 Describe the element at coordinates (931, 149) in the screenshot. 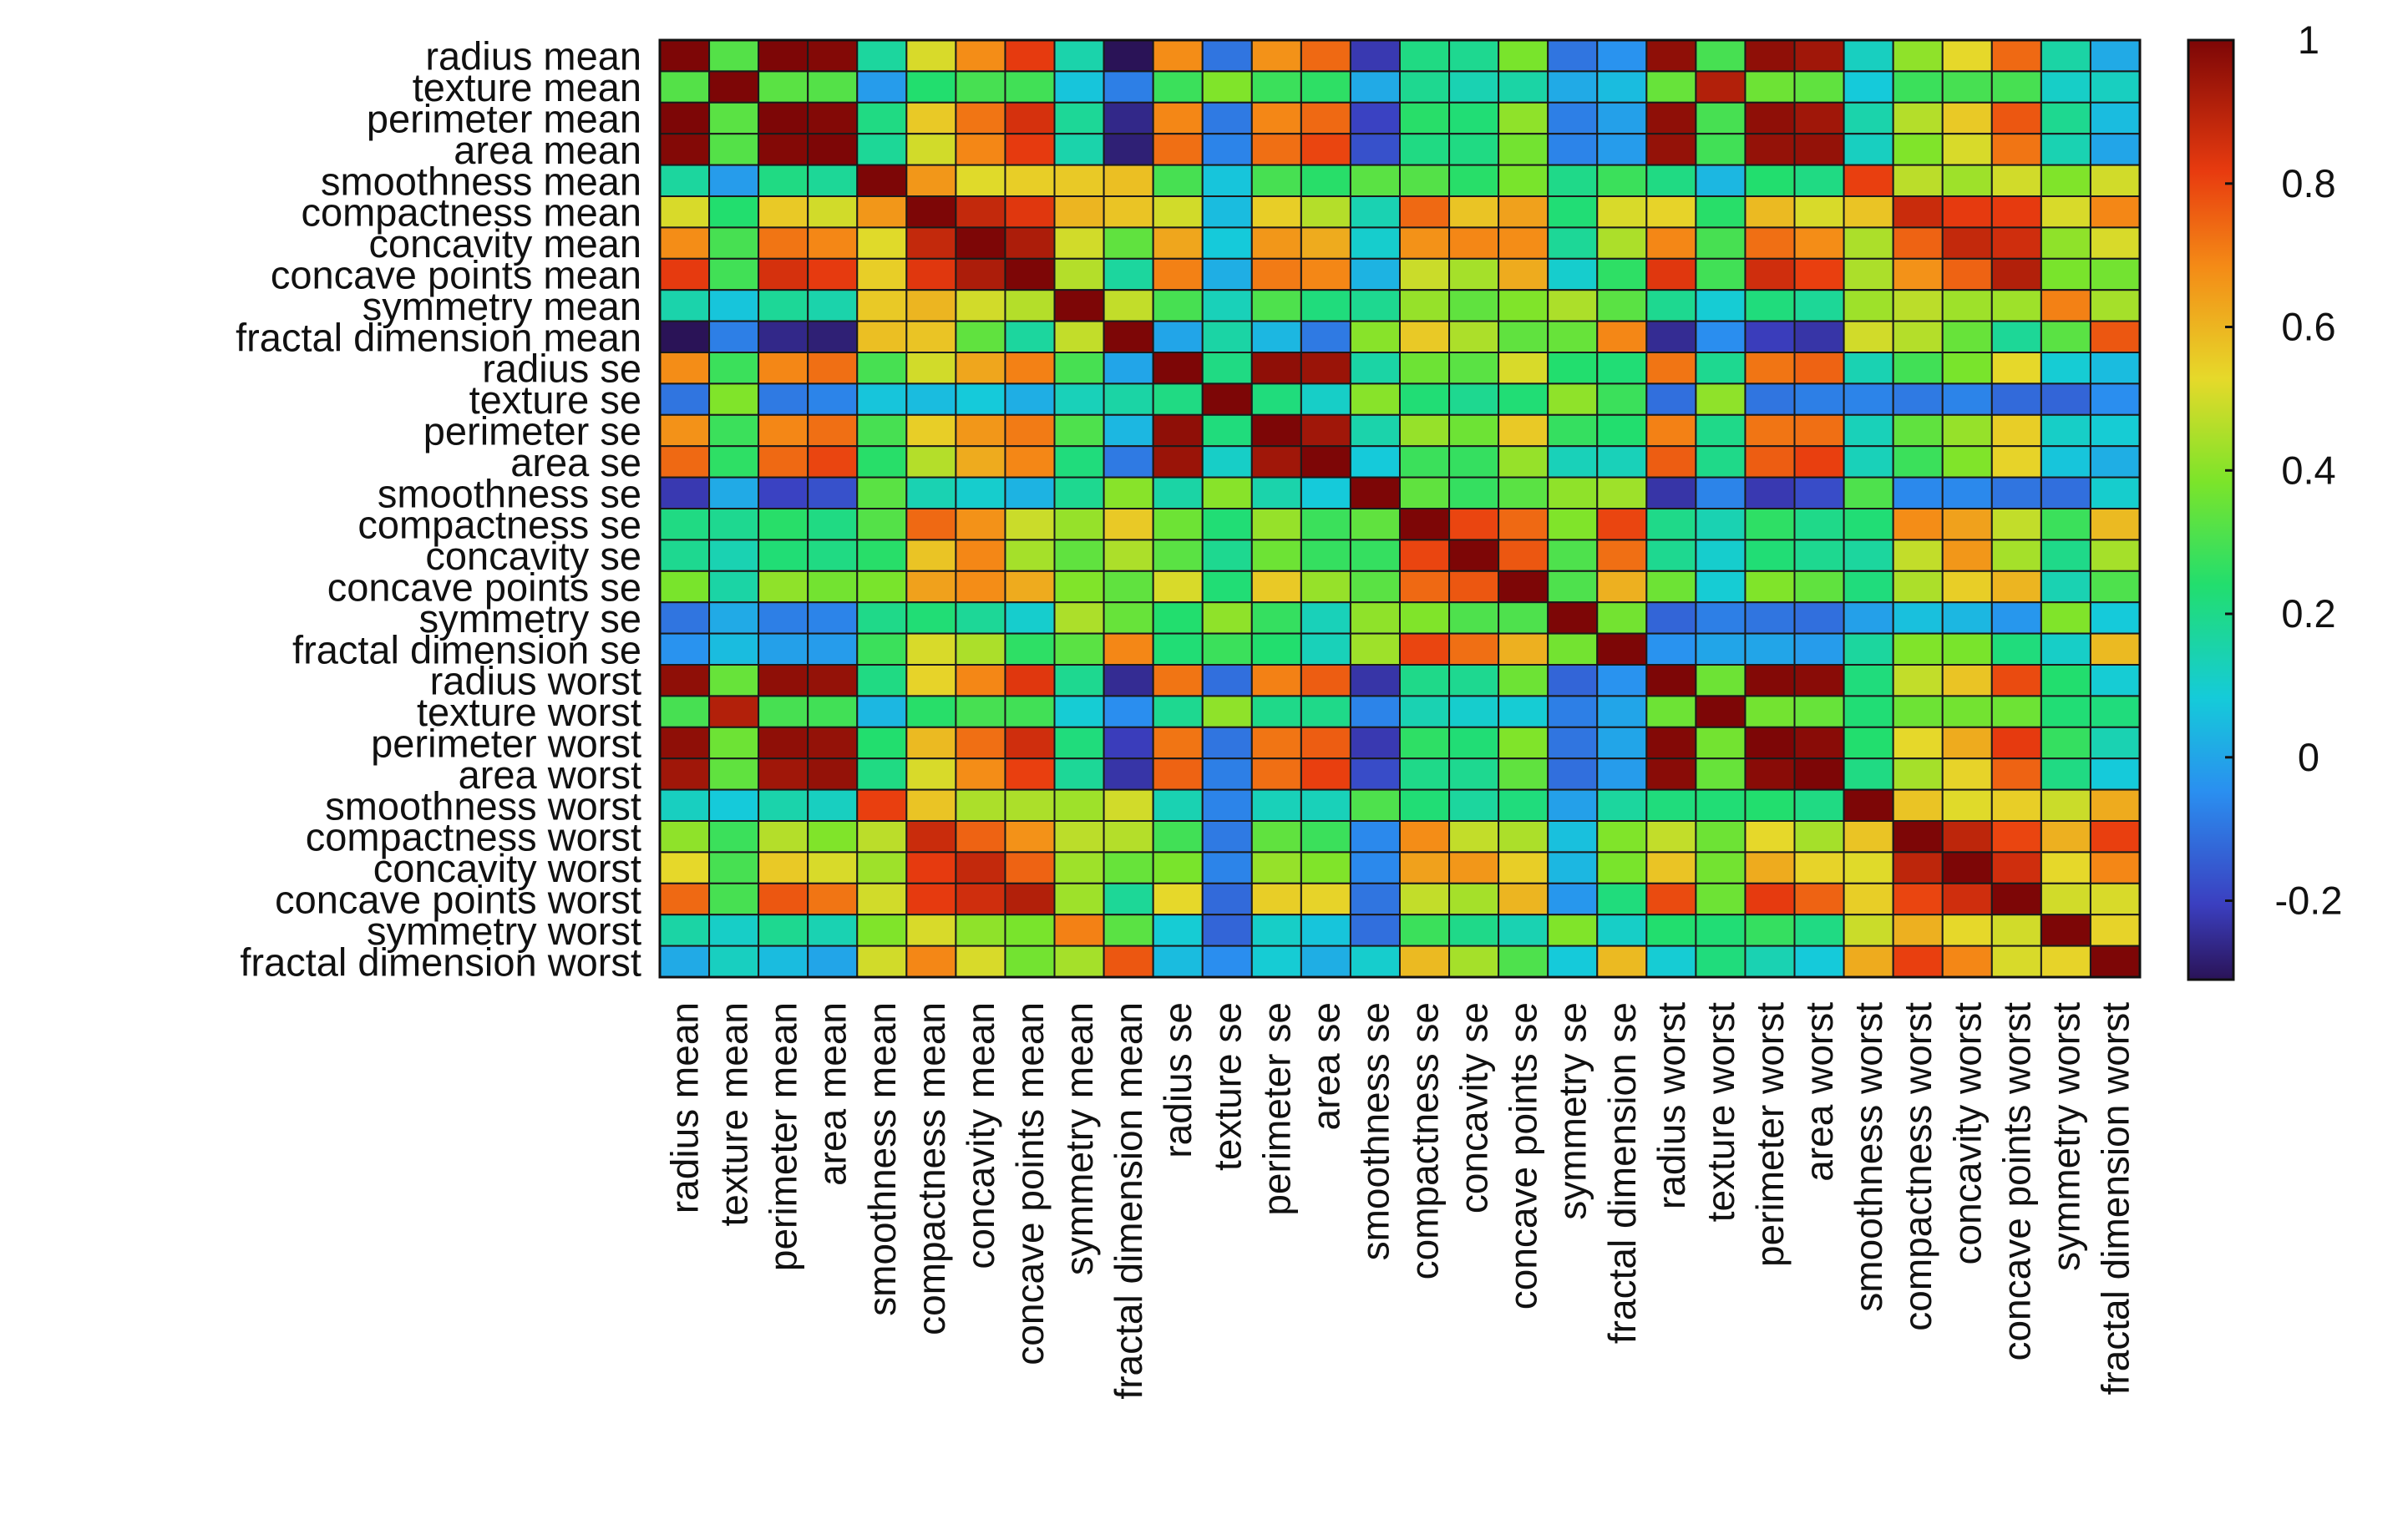

I see `heatmap-cell-area-mean--compactness-mean` at that location.